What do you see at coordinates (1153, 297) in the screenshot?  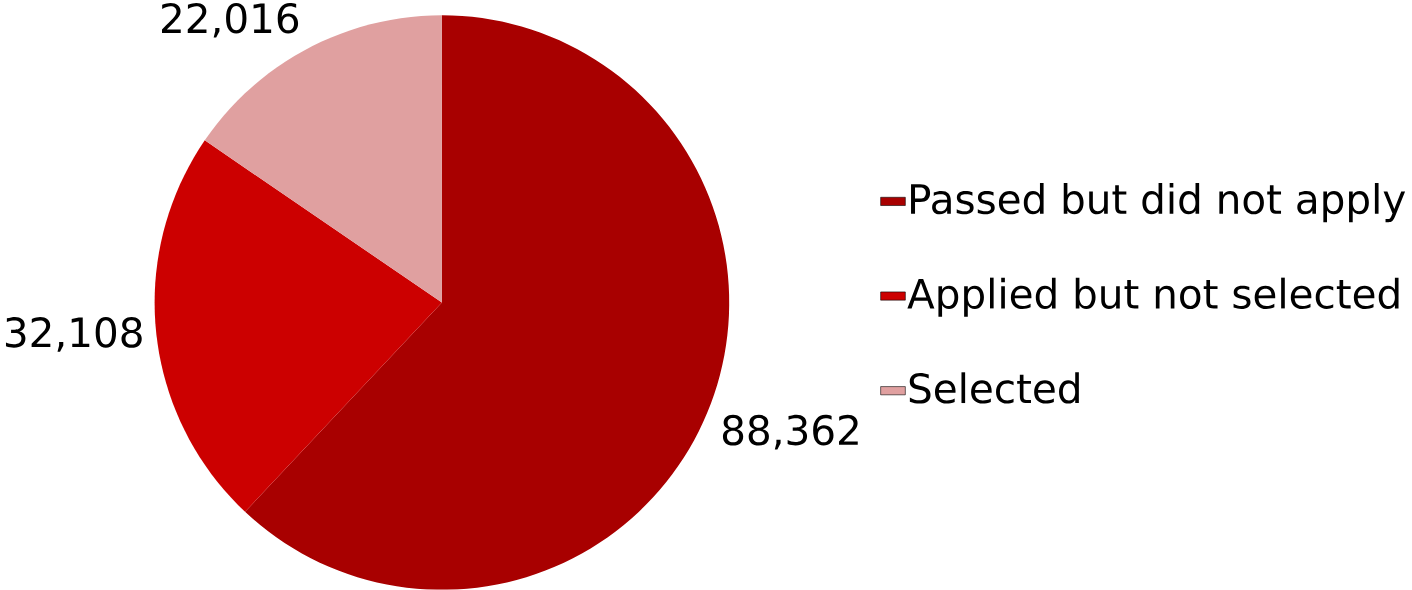 I see `legend-label: Applied but not selected` at bounding box center [1153, 297].